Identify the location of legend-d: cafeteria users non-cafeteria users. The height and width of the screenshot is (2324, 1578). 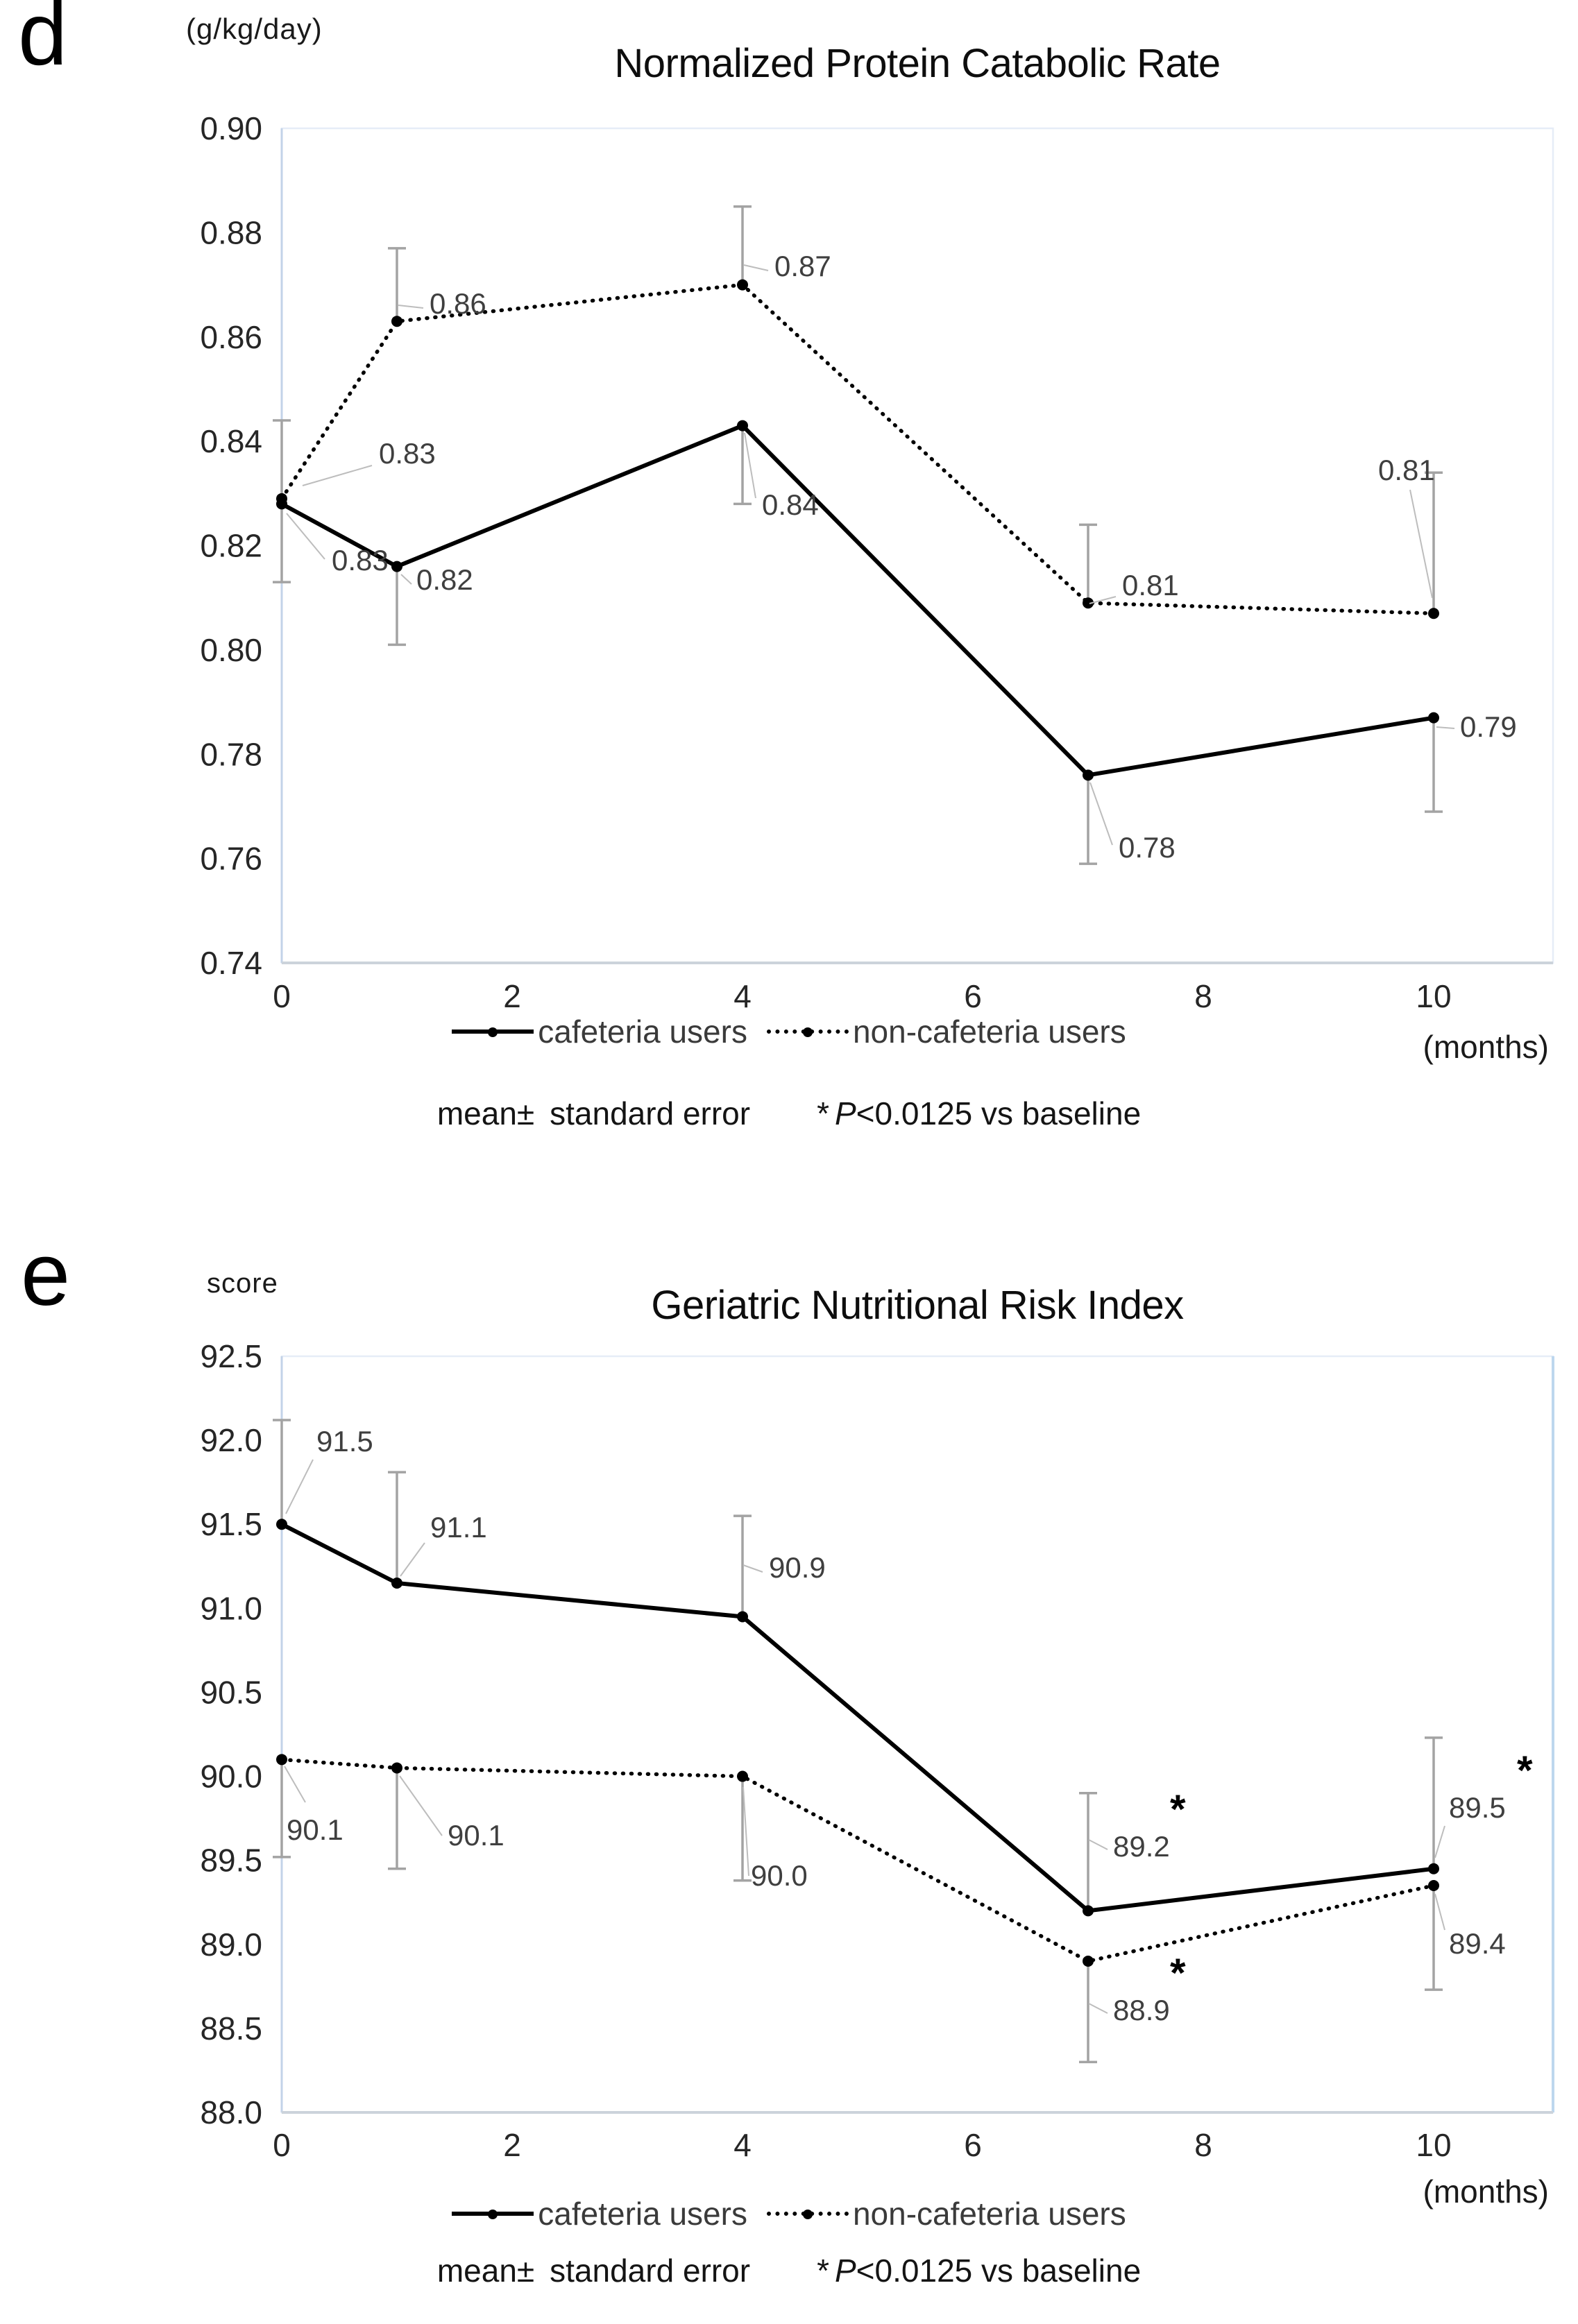
(789, 1031).